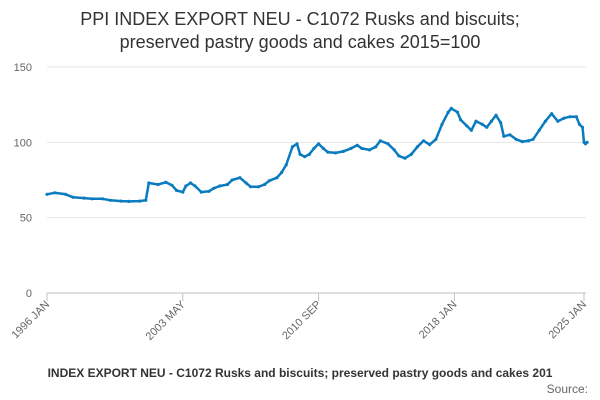 Image resolution: width=600 pixels, height=400 pixels. I want to click on x-axis-tick-labels: 1996 JAN 2003 MAY 2010 SEP 2018 JAN 2025 JAN, so click(299, 320).